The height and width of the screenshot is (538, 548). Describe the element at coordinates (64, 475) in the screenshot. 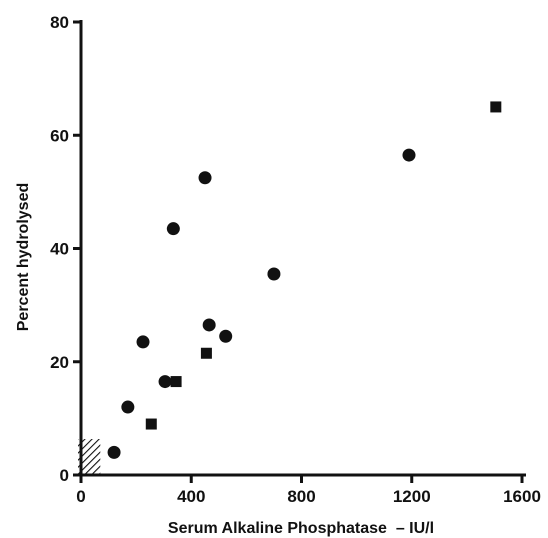

I see `y-tick-label: 0` at that location.